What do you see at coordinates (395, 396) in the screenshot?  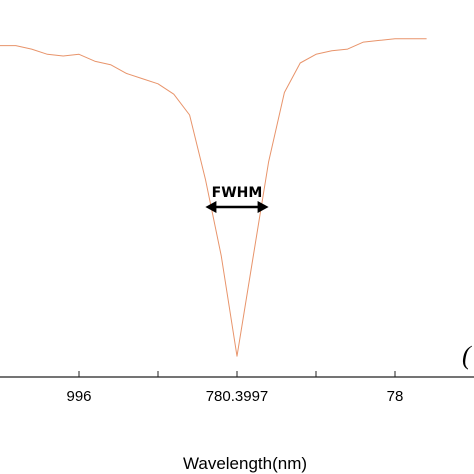 I see `x-tick-label-4: 78` at bounding box center [395, 396].